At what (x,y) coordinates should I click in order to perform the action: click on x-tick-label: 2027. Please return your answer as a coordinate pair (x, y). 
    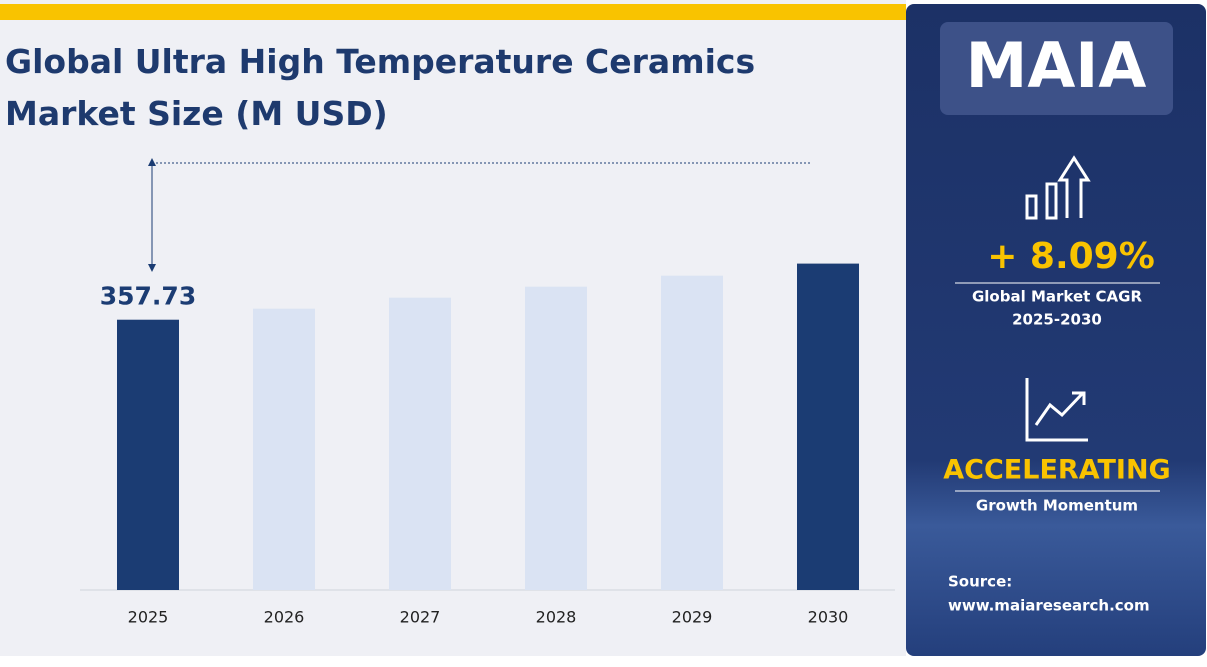
    Looking at the image, I should click on (420, 617).